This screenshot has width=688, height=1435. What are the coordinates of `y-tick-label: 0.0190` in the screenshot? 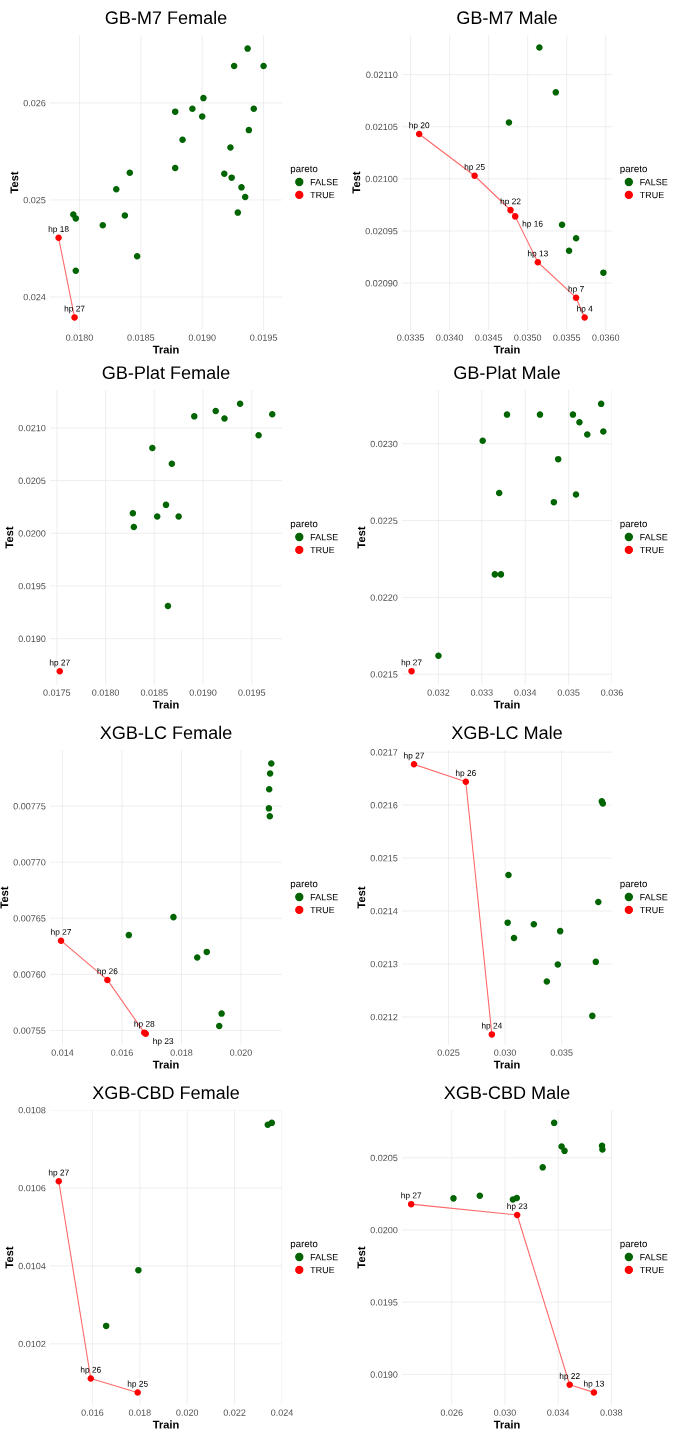 It's located at (384, 1374).